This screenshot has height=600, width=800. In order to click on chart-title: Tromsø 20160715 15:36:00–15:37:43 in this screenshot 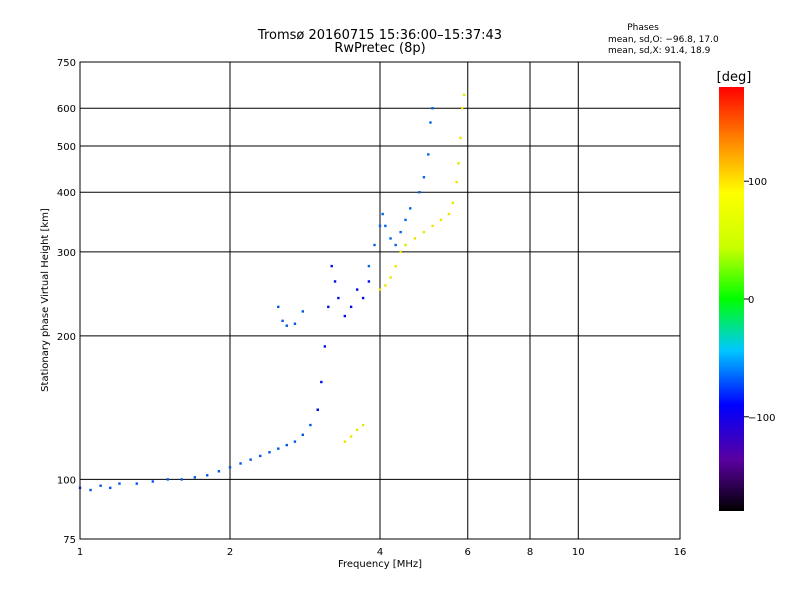, I will do `click(379, 35)`.